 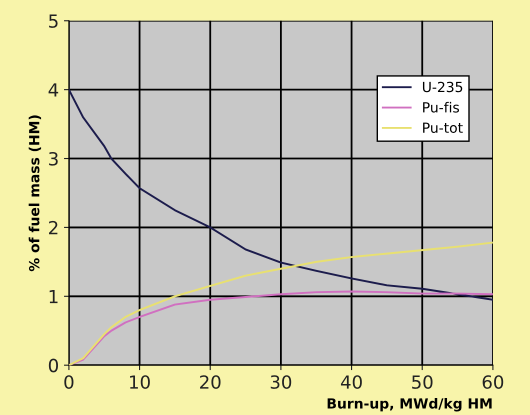 What do you see at coordinates (53, 227) in the screenshot?
I see `y-tick-label: 2` at bounding box center [53, 227].